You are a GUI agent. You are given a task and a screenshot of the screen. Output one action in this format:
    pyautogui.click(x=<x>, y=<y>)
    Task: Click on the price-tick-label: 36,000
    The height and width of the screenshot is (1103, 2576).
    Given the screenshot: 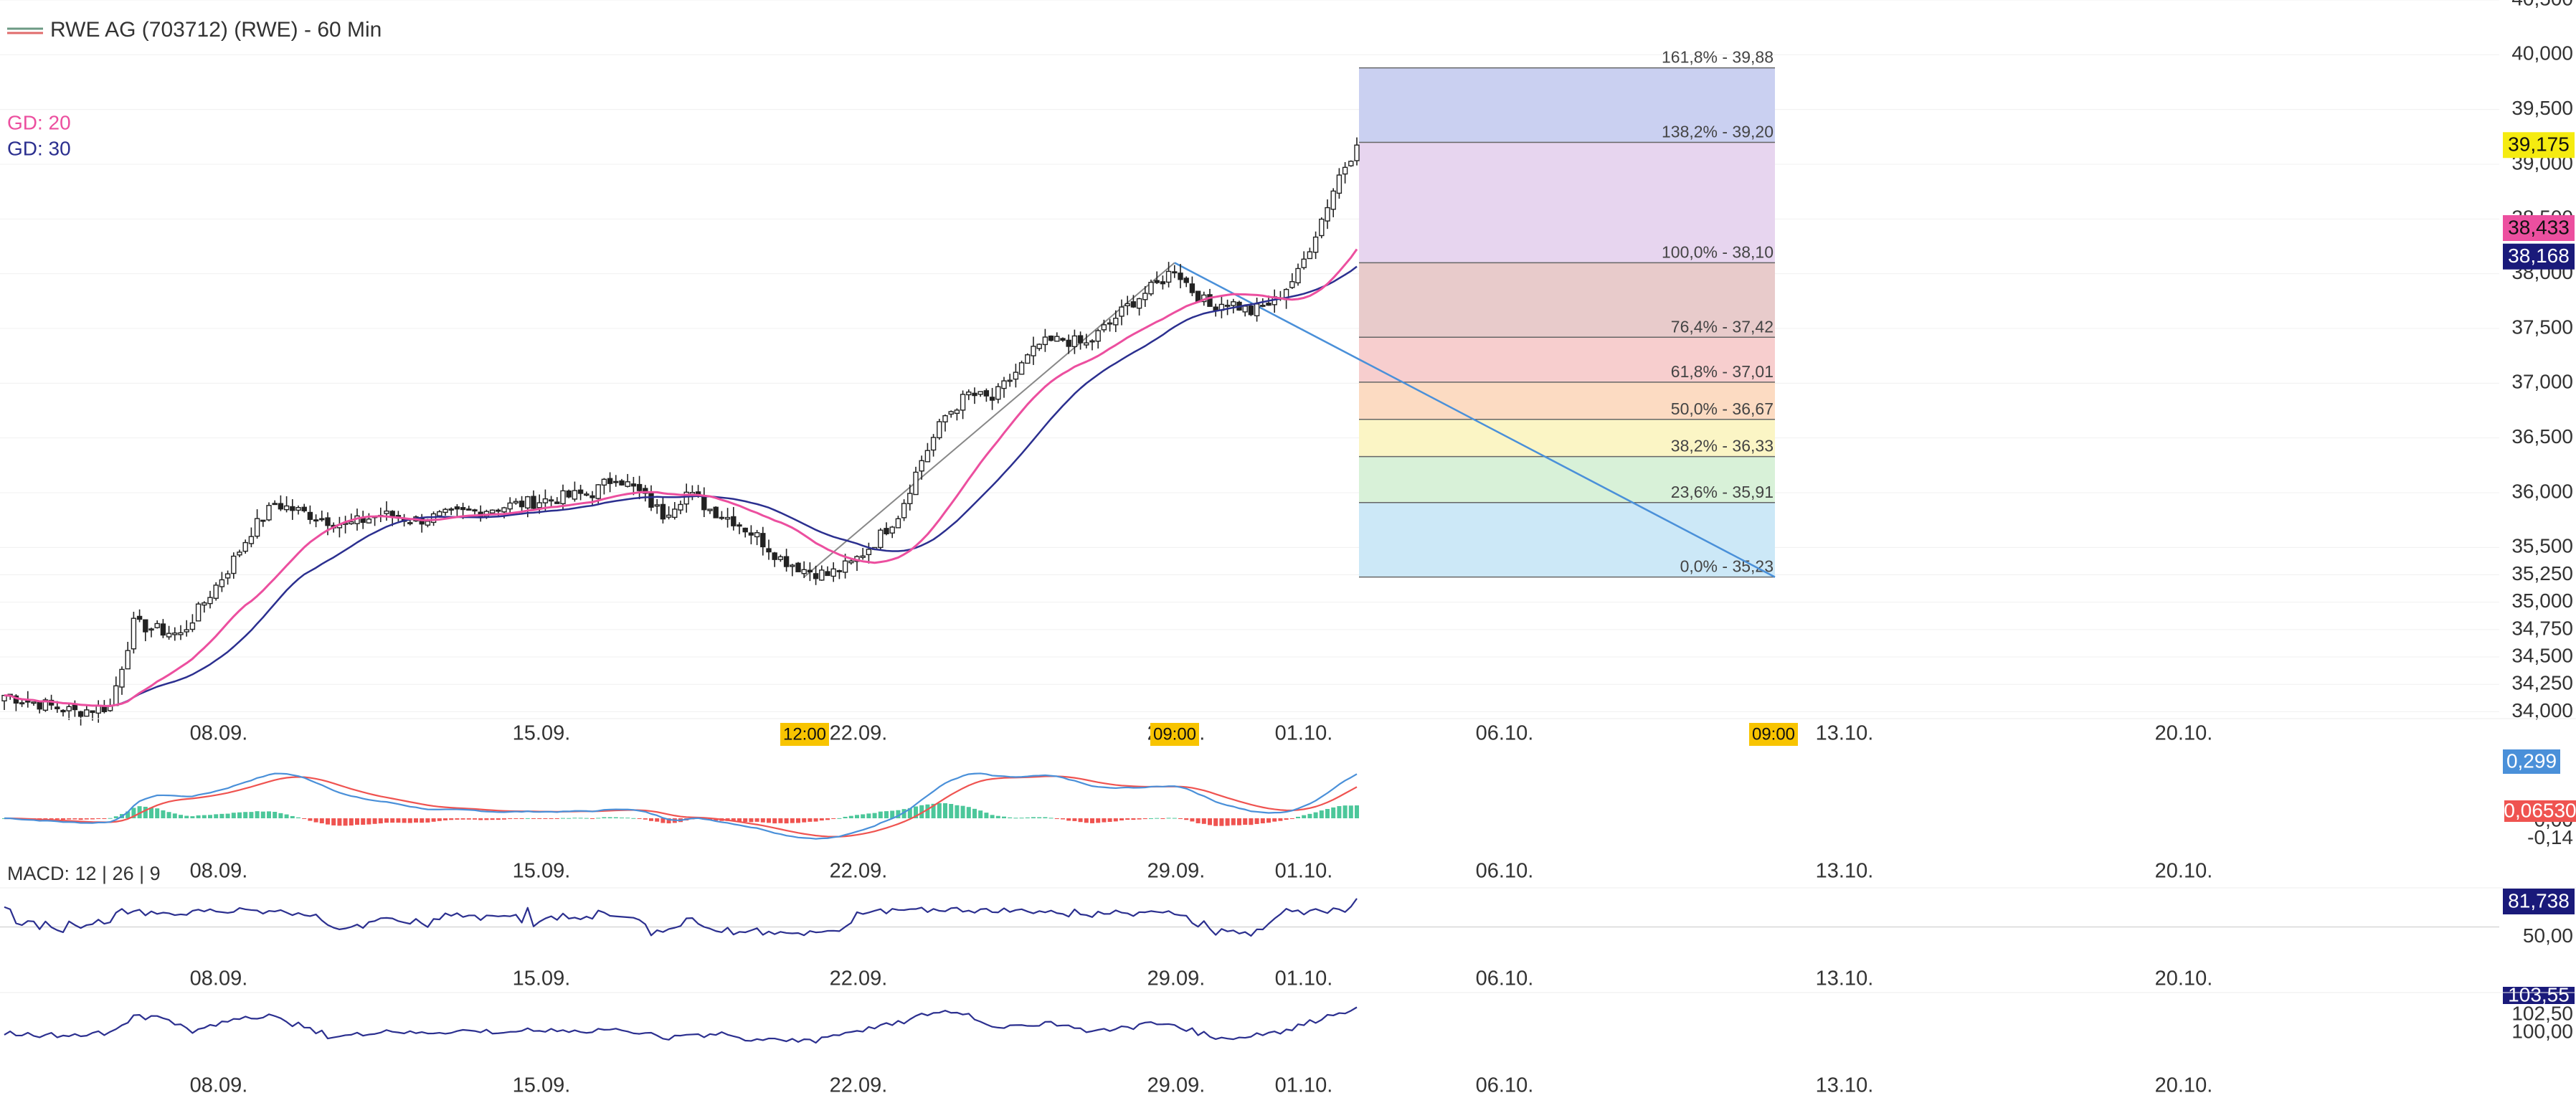 What is the action you would take?
    pyautogui.click(x=2542, y=491)
    